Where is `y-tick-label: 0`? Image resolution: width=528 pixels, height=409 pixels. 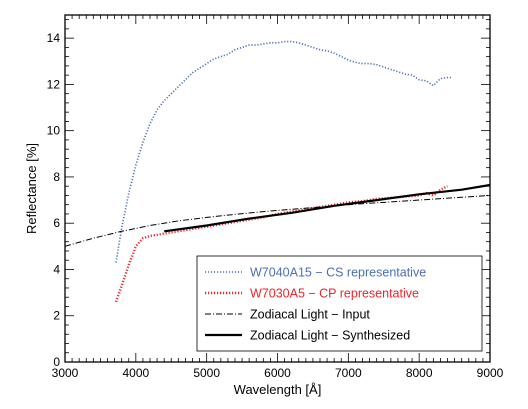 y-tick-label: 0 is located at coordinates (56, 362).